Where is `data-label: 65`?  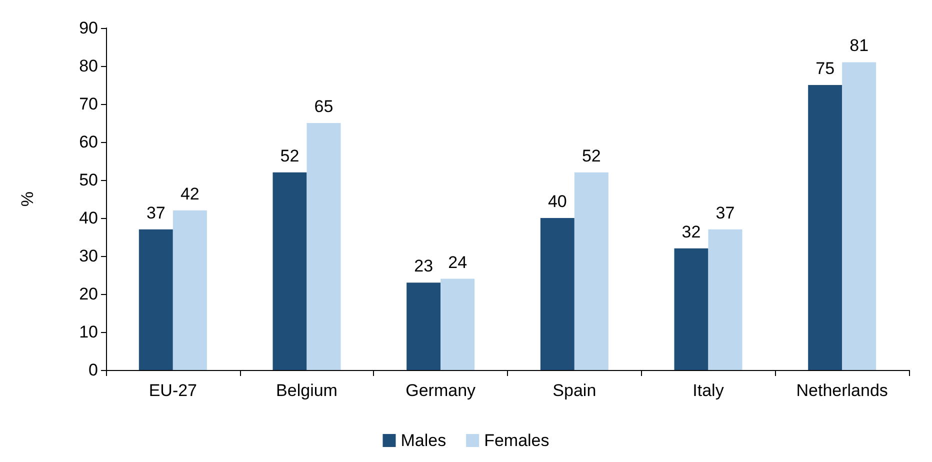
data-label: 65 is located at coordinates (324, 106).